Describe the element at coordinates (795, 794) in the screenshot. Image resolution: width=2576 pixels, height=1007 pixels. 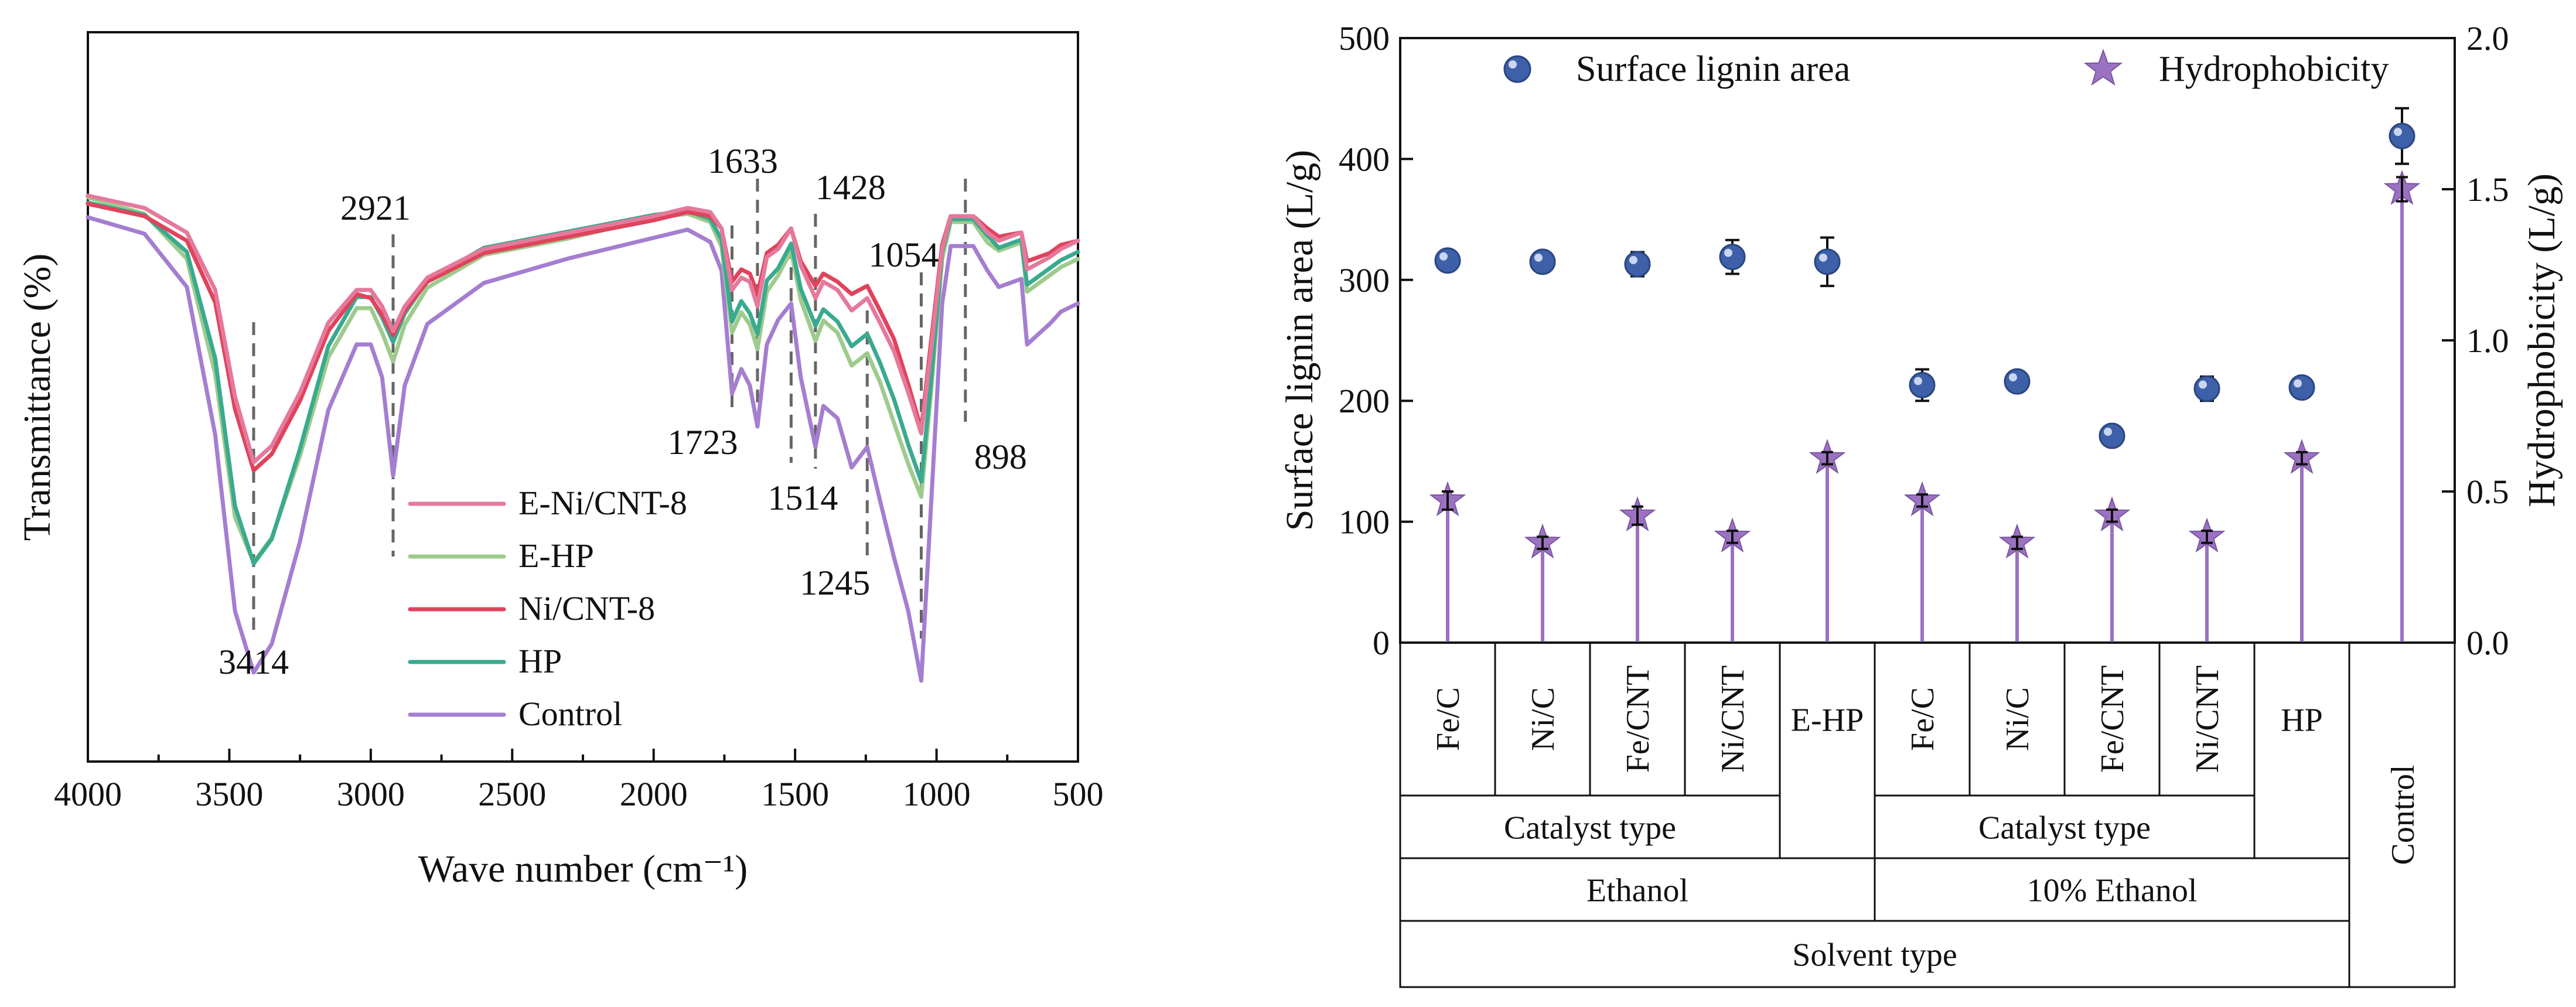
I see `ftir-x-tick-label-1500: 1500` at that location.